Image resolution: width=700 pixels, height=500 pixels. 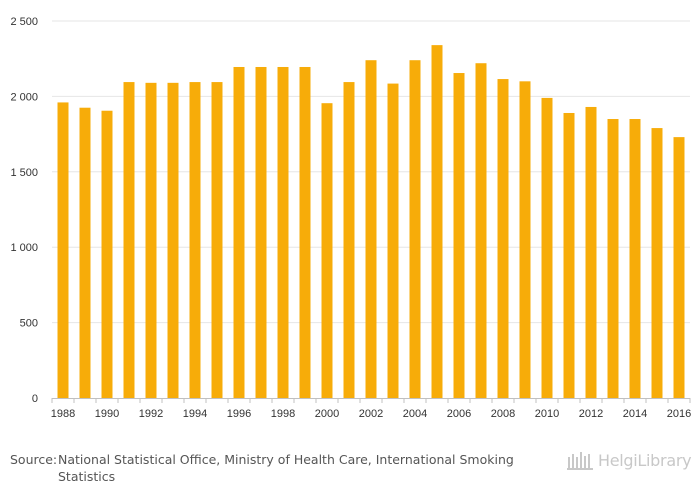 What do you see at coordinates (459, 235) in the screenshot?
I see `bar-2006` at bounding box center [459, 235].